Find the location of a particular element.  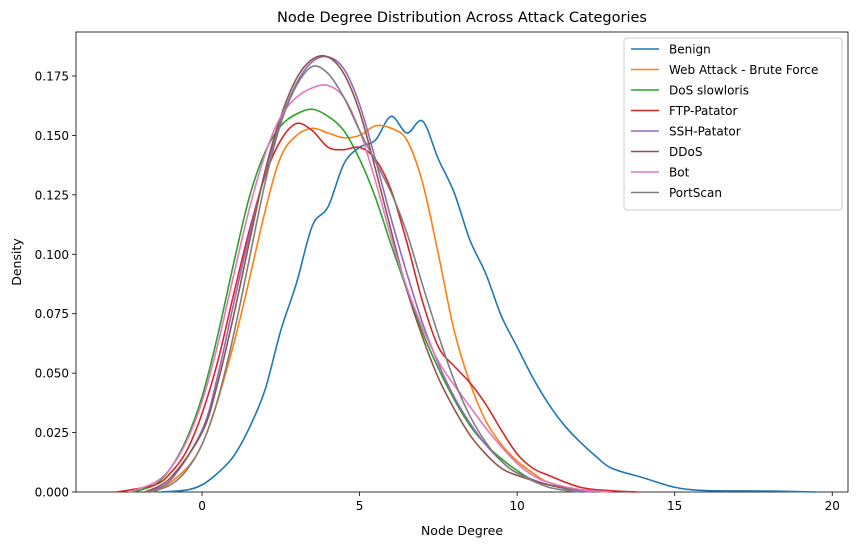

x-axis-label: Node Degree is located at coordinates (462, 530).